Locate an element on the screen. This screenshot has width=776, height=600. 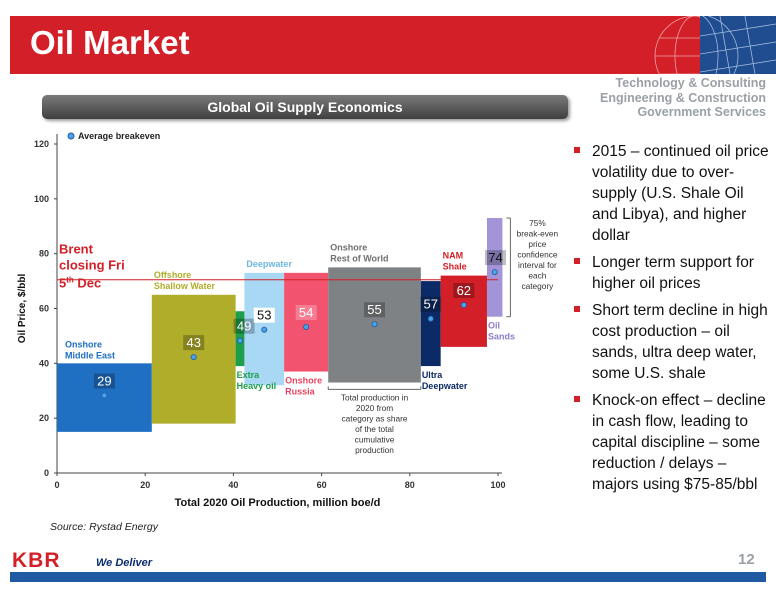
breakeven-label: 55 is located at coordinates (374, 309).